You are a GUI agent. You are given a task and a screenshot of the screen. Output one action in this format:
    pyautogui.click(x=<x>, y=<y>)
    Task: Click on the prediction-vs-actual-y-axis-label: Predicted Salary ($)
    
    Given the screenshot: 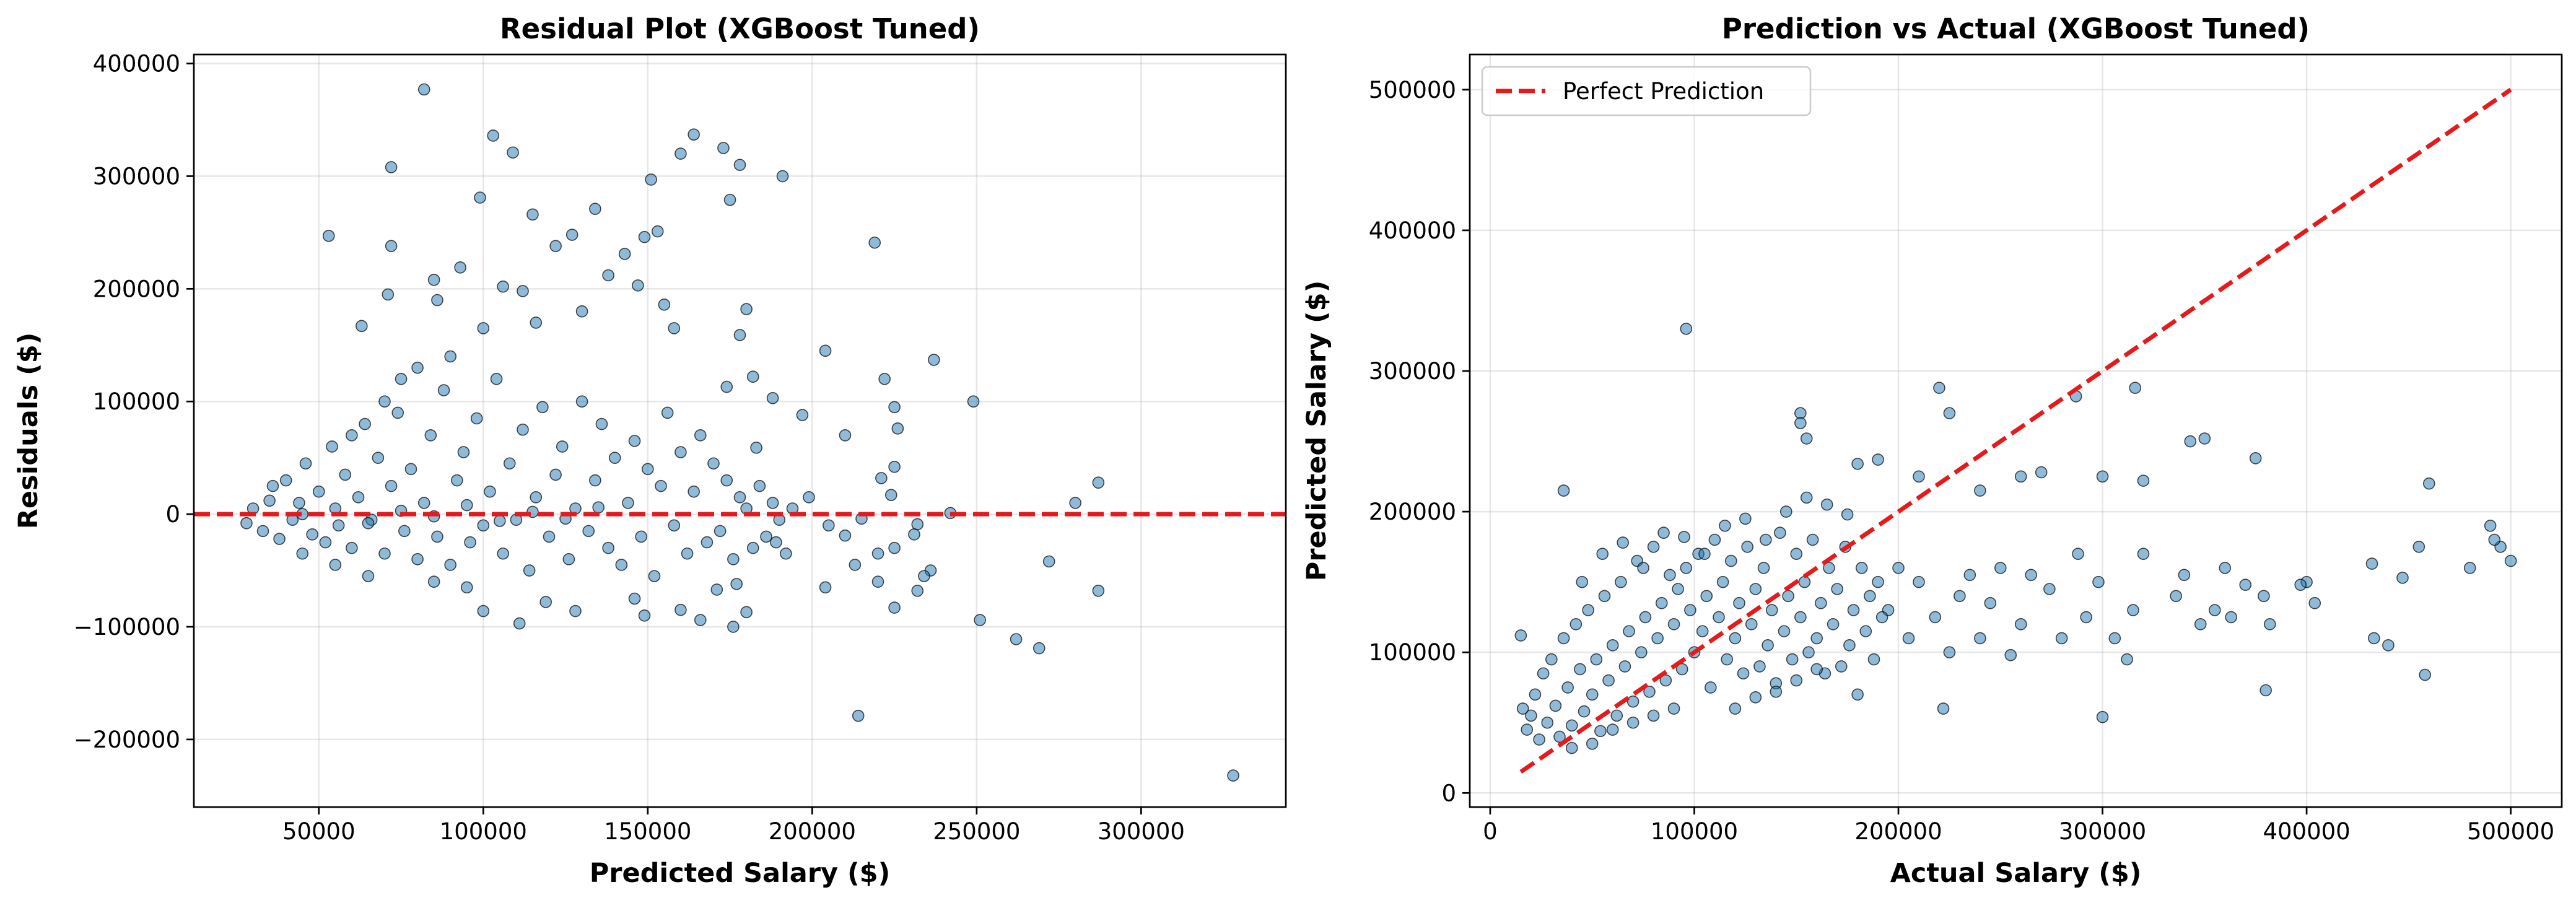 What is the action you would take?
    pyautogui.click(x=1316, y=431)
    